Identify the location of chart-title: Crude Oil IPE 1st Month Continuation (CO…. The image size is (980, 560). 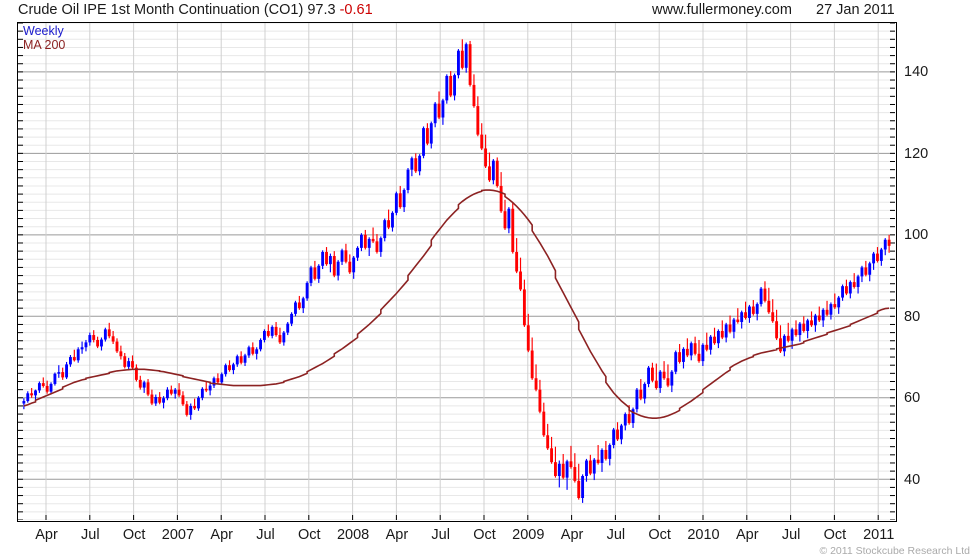
(195, 11).